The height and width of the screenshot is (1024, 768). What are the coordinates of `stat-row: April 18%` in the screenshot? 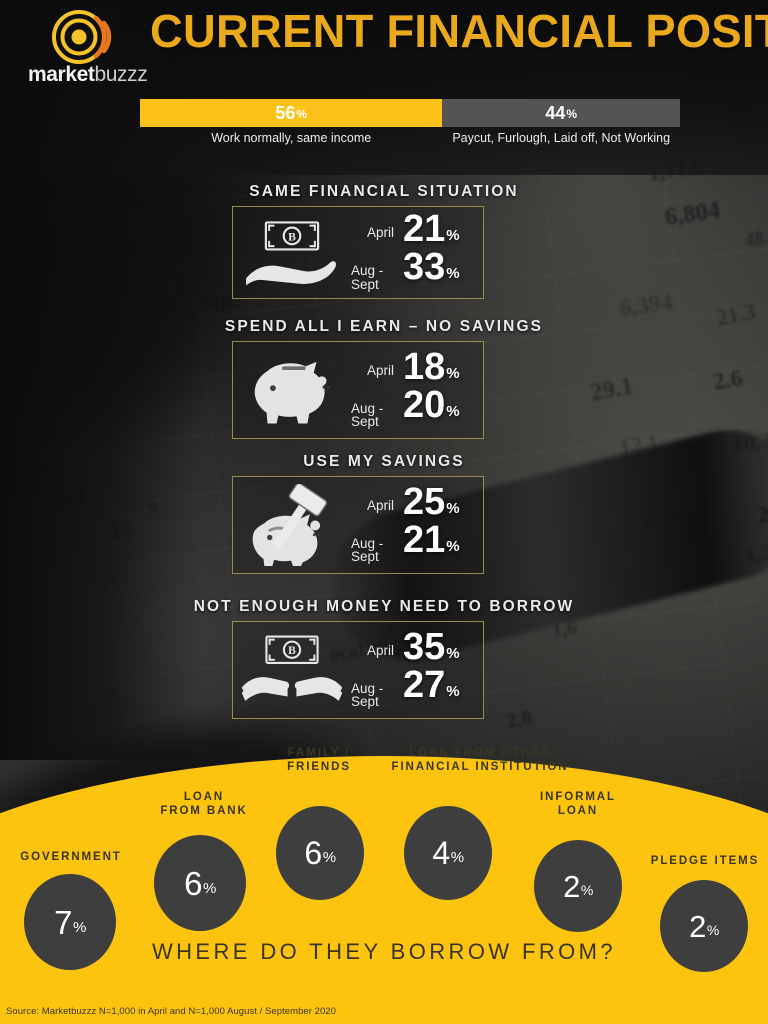 It's located at (413, 367).